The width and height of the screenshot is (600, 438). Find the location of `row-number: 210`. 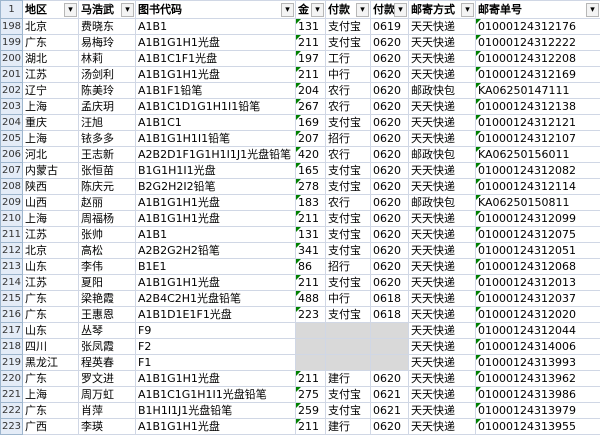

row-number: 210 is located at coordinates (11, 218).